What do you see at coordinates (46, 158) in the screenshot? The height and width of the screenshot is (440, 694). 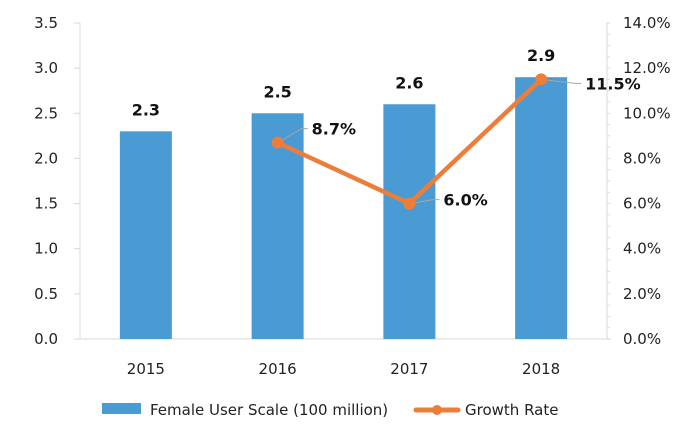 I see `left-tick-label: 2.0` at bounding box center [46, 158].